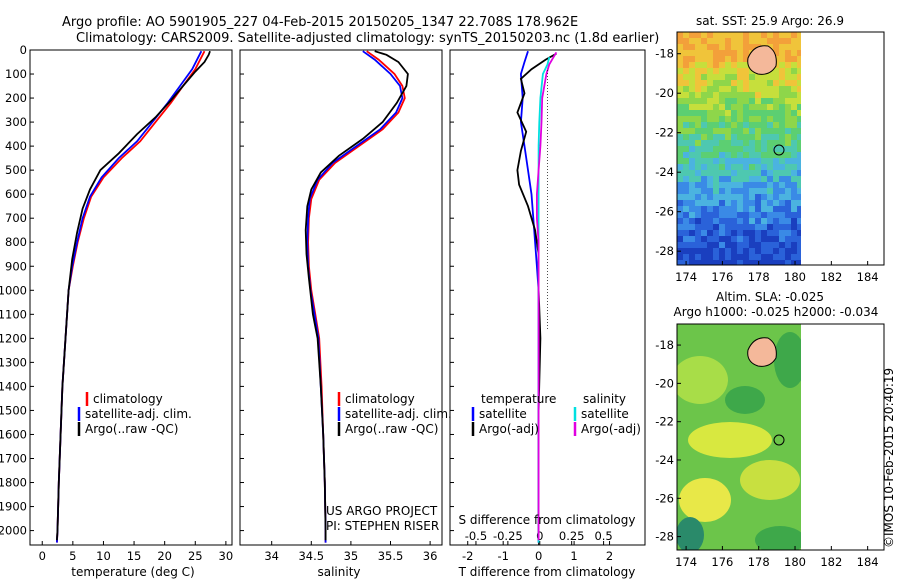  Describe the element at coordinates (502, 556) in the screenshot. I see `x-tick-label: -1` at that location.